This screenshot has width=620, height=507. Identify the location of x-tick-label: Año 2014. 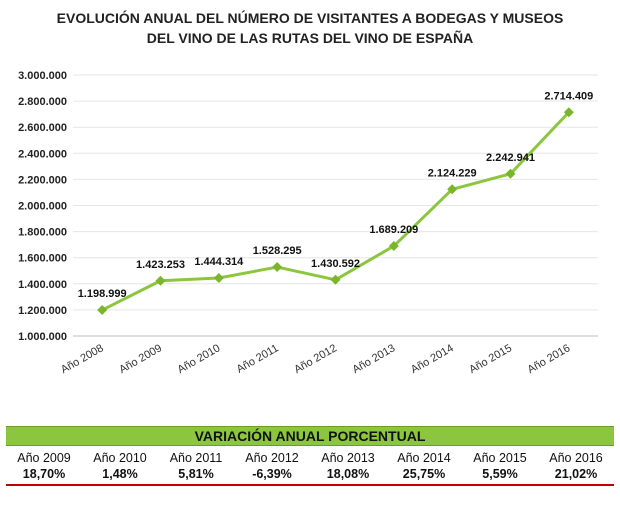
(432, 359).